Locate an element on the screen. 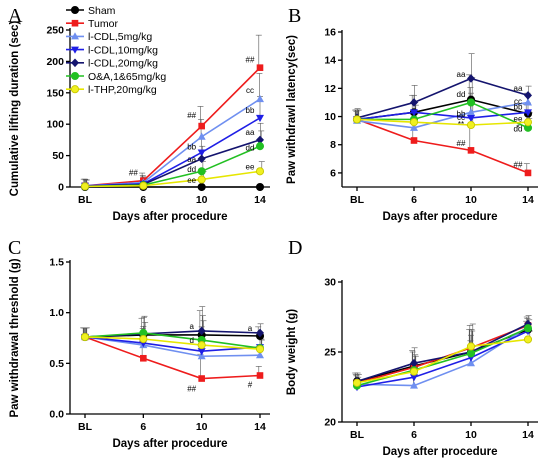 The height and width of the screenshot is (464, 550). y-tick-label: 1.5 is located at coordinates (56, 263).